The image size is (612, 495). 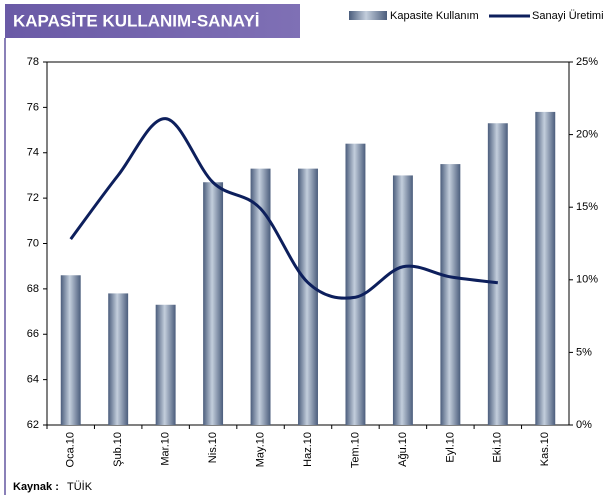 I want to click on y-tick-label: 64, so click(x=33, y=380).